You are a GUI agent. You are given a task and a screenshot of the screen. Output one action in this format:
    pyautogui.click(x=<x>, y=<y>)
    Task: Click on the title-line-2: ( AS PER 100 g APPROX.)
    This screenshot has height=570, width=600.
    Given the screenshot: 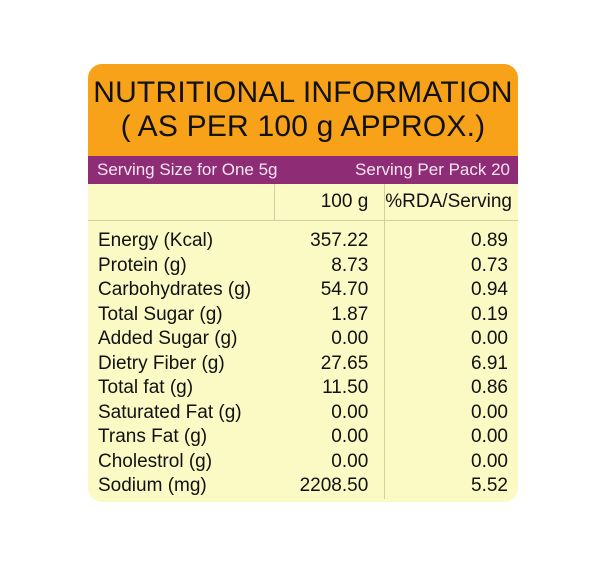 What is the action you would take?
    pyautogui.click(x=303, y=126)
    